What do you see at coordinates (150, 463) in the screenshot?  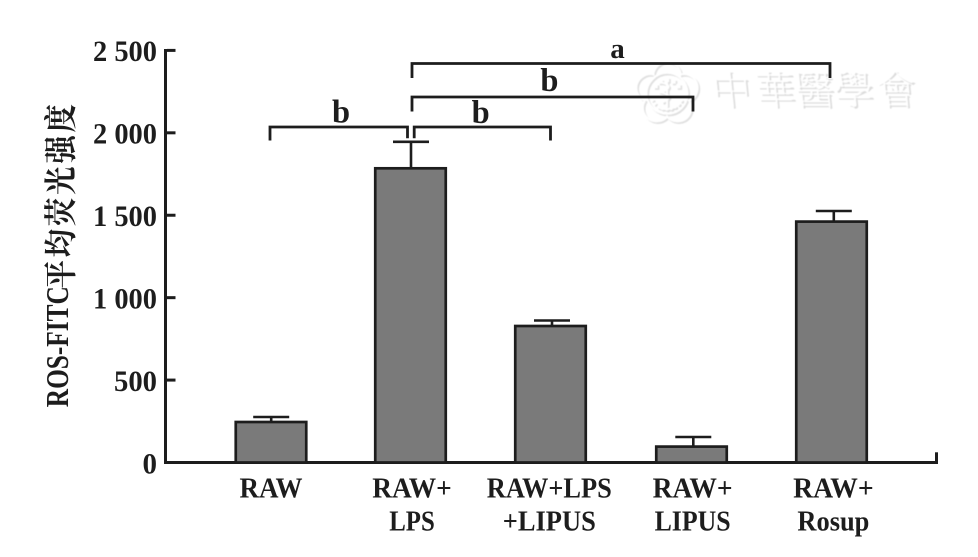 I see `svg-text: 0` at bounding box center [150, 463].